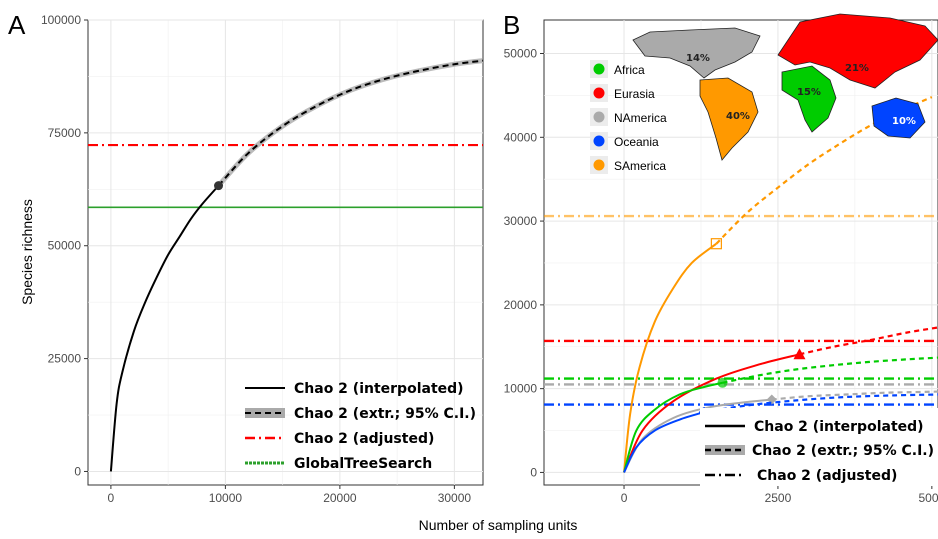 This screenshot has width=938, height=539. I want to click on legend-a-label-interp: Chao 2 (interpolated), so click(379, 389).